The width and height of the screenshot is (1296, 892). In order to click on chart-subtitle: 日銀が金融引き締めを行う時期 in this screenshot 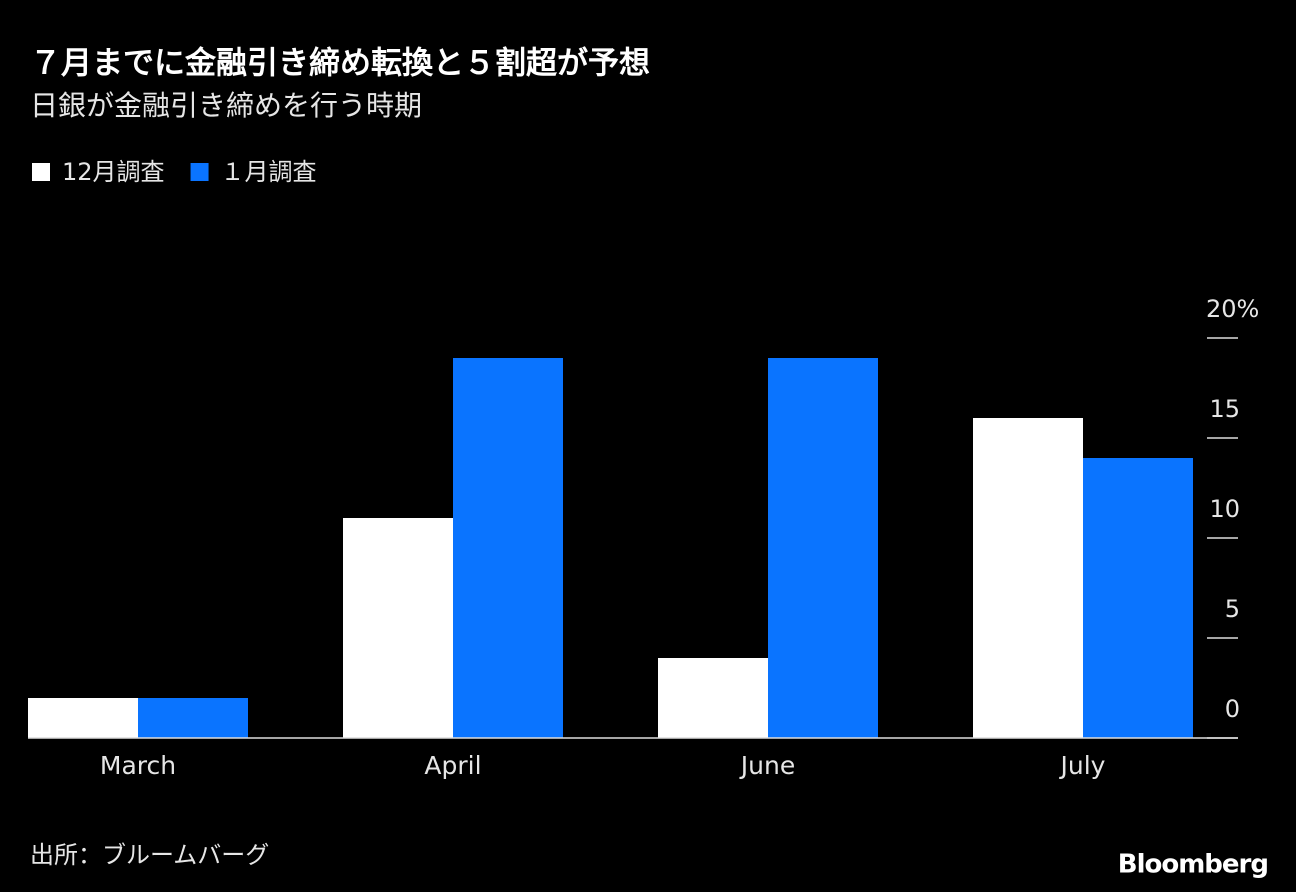, I will do `click(226, 105)`.